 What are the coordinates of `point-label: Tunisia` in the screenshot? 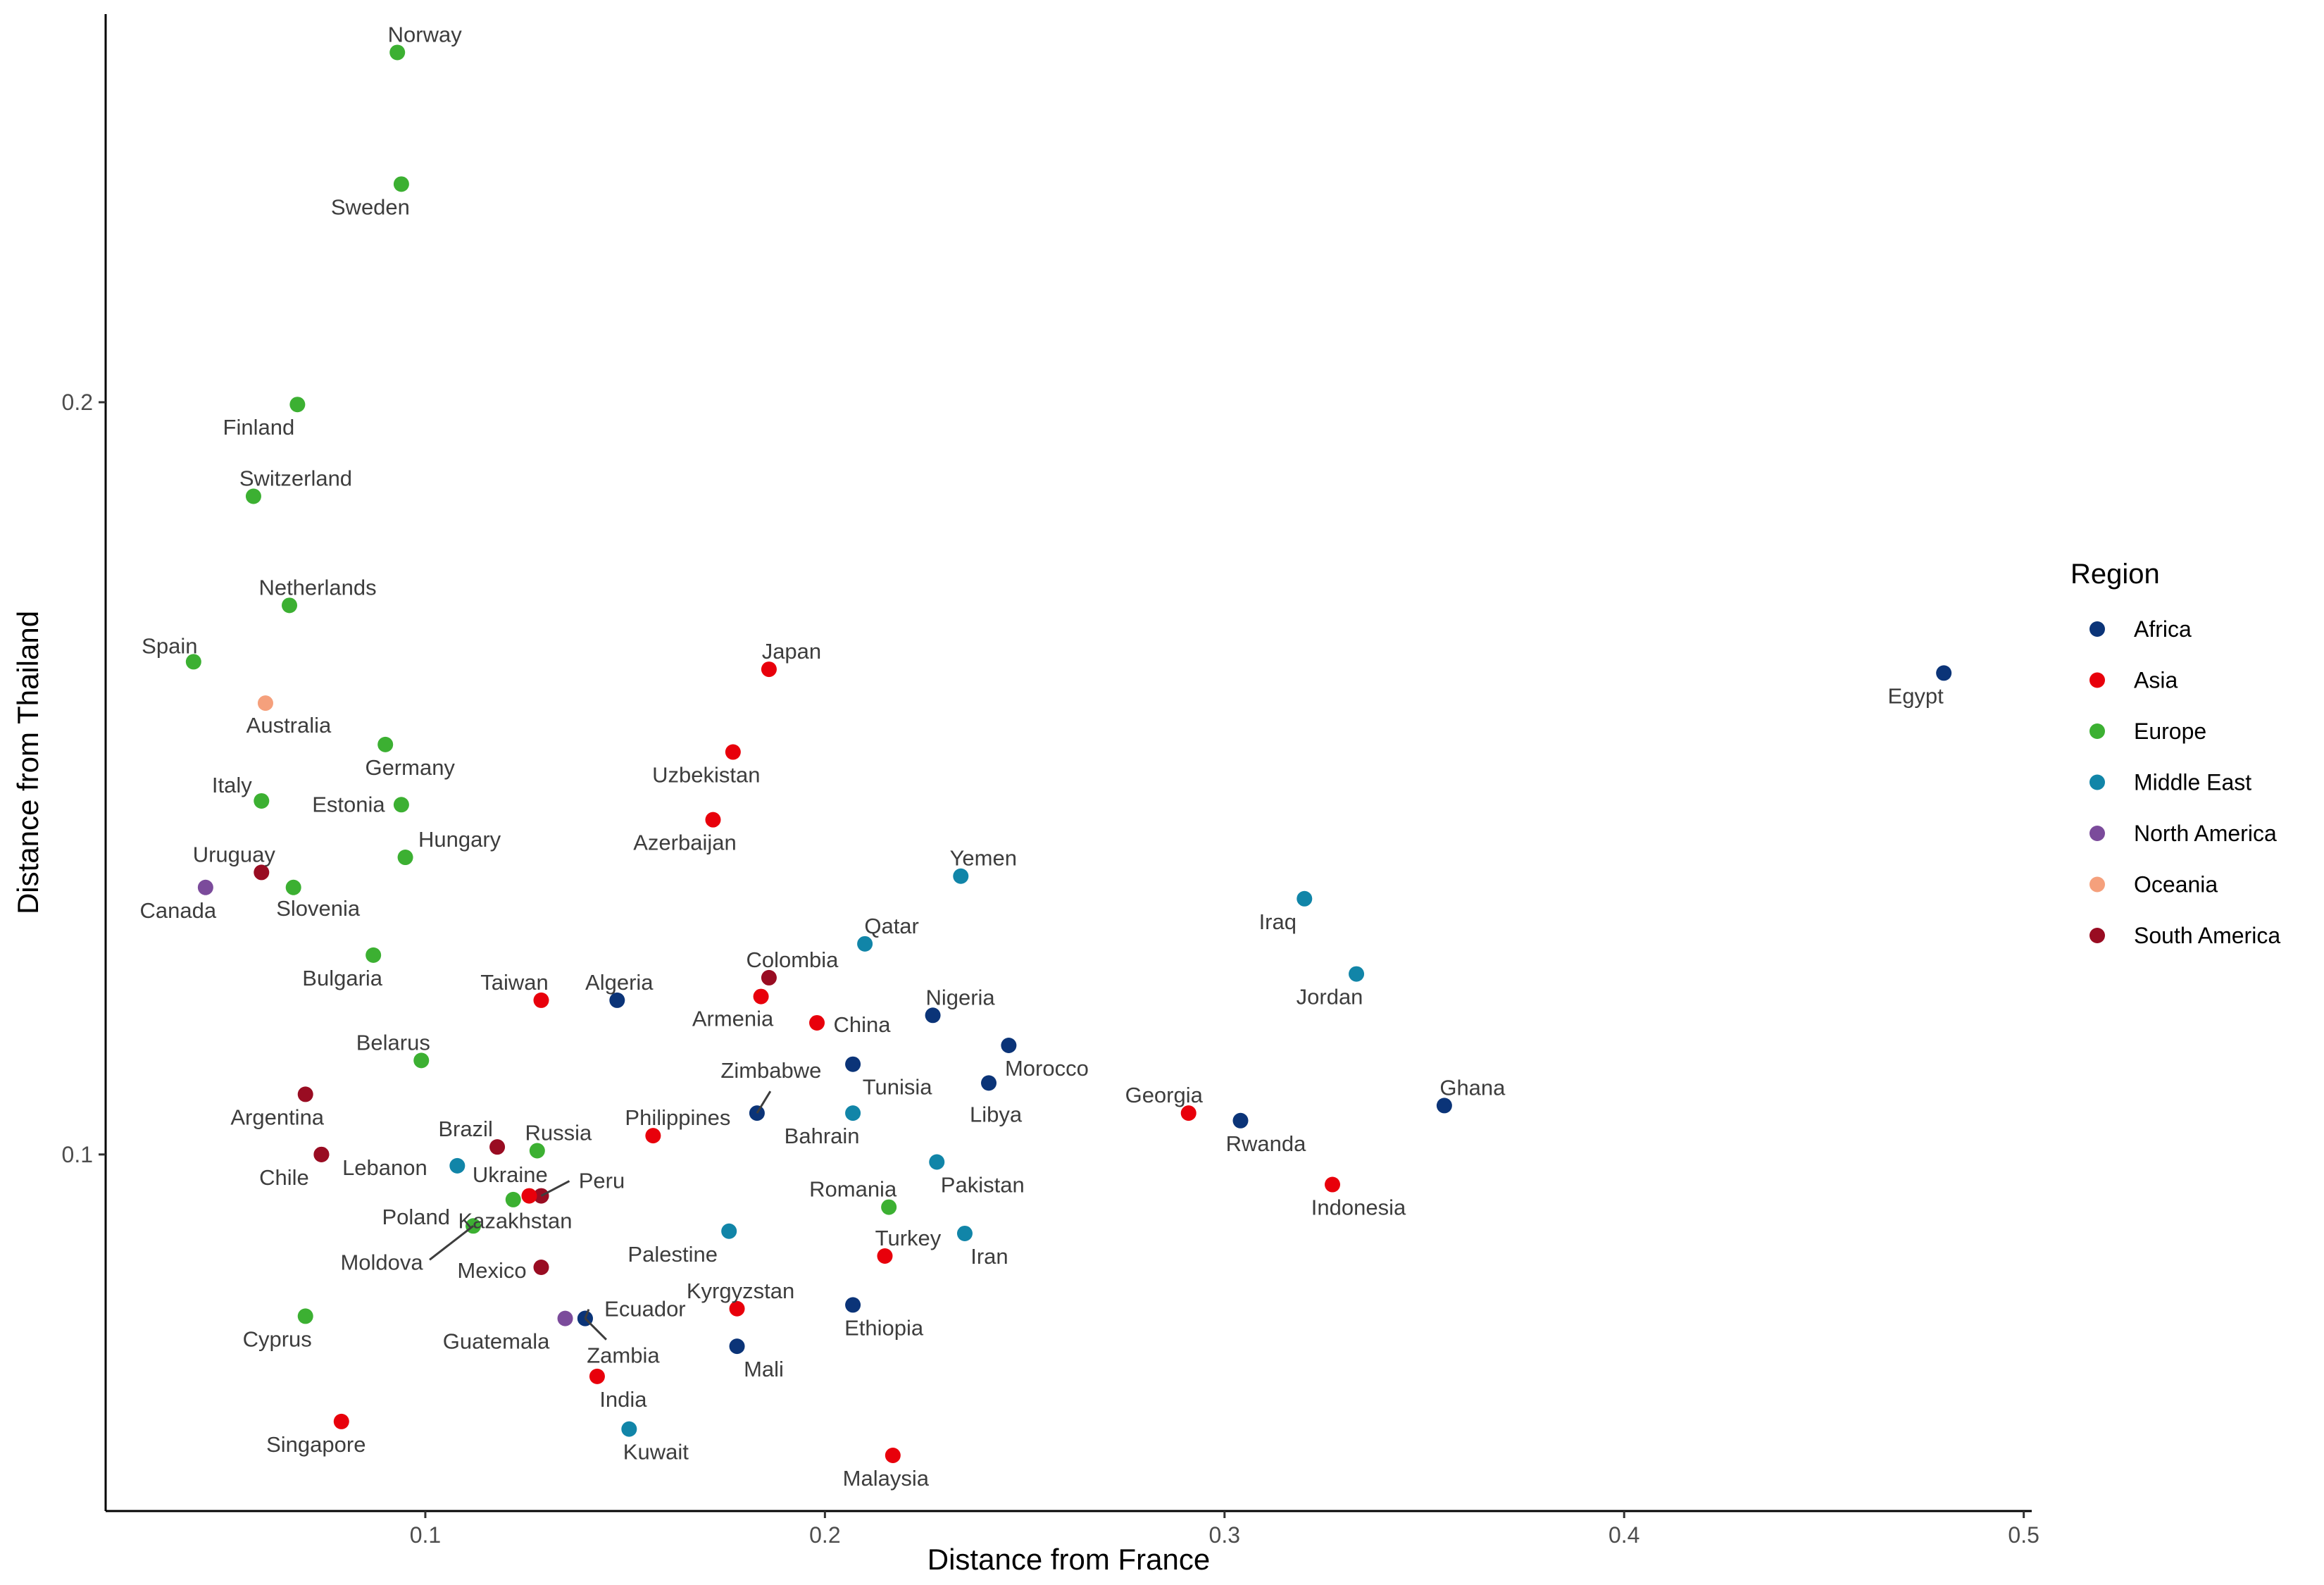 It's located at (898, 1087).